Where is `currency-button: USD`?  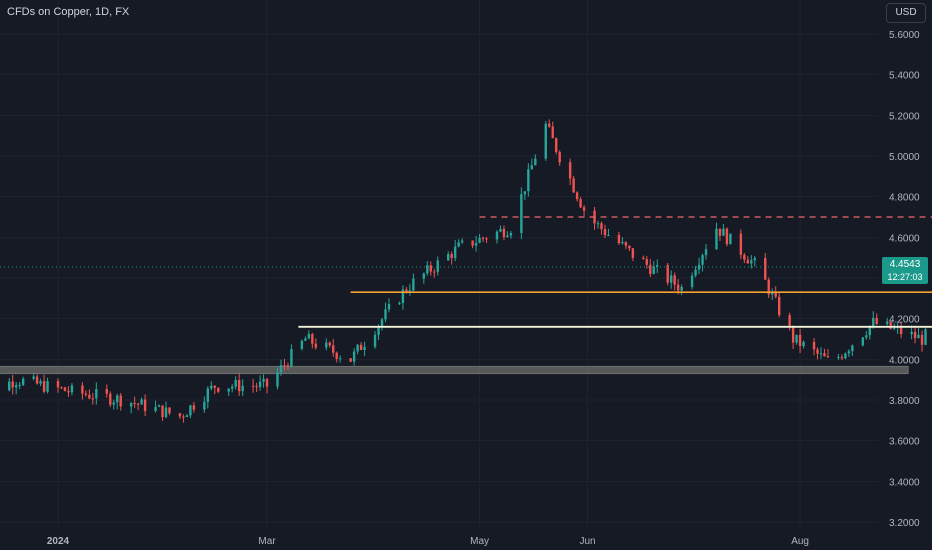
currency-button: USD is located at coordinates (906, 13).